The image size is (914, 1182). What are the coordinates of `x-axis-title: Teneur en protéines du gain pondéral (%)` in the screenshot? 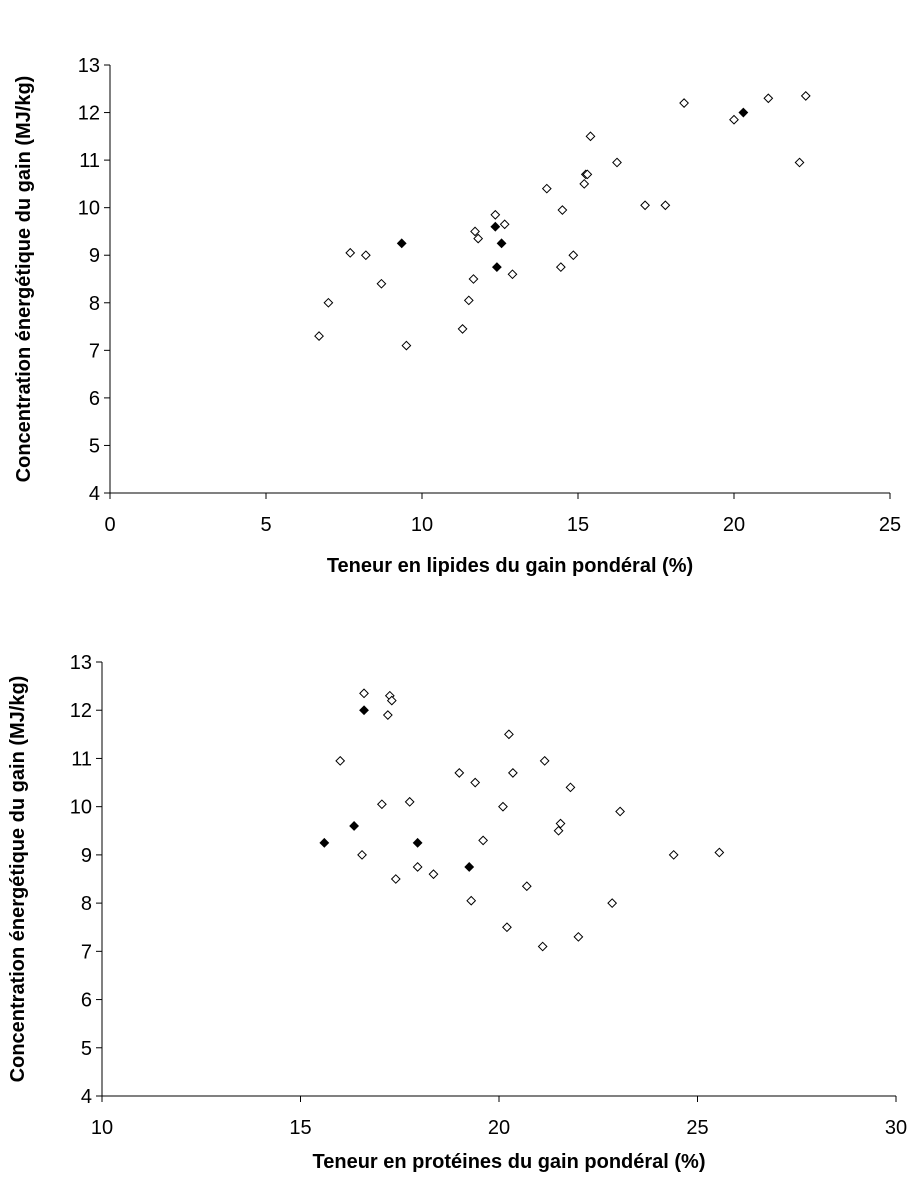 It's located at (509, 1162).